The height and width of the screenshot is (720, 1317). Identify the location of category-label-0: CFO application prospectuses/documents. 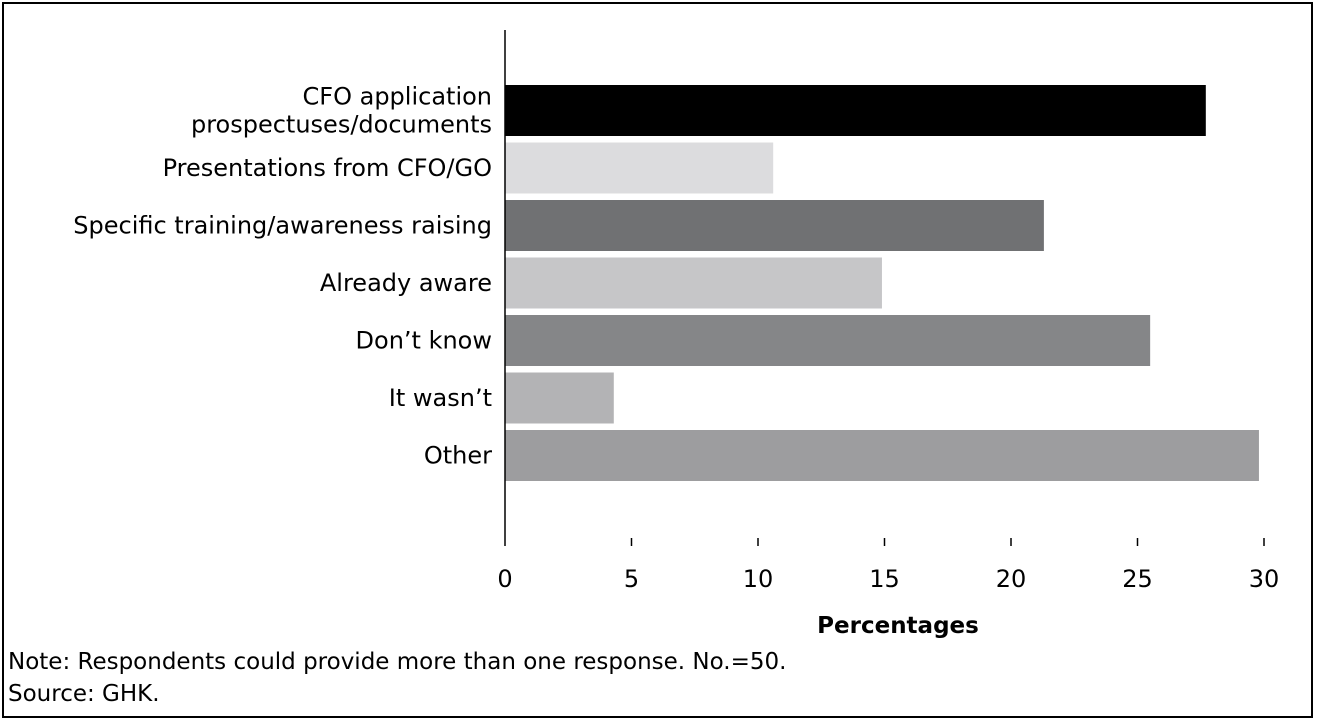
(341, 111).